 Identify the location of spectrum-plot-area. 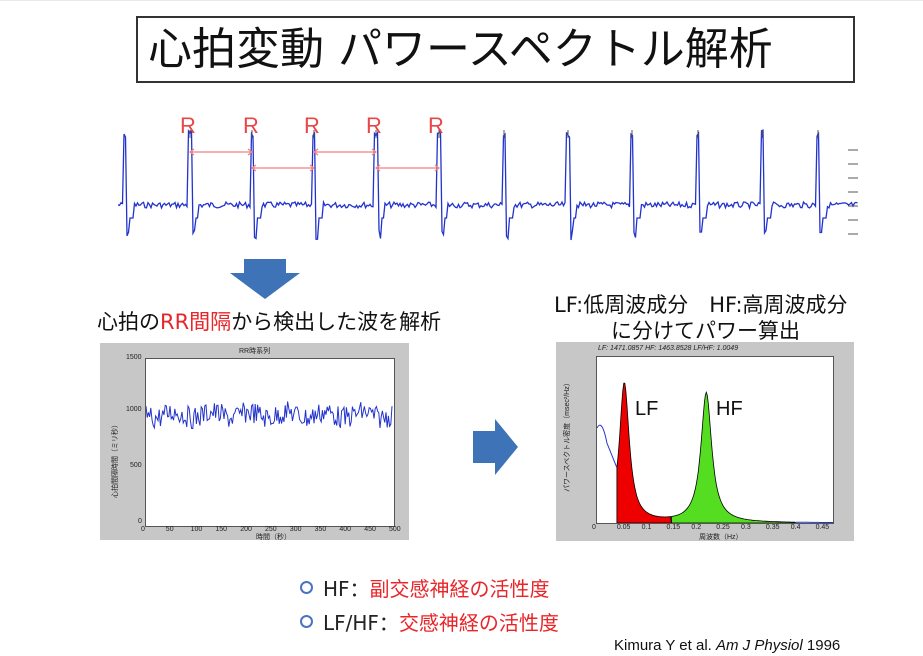
(715, 440).